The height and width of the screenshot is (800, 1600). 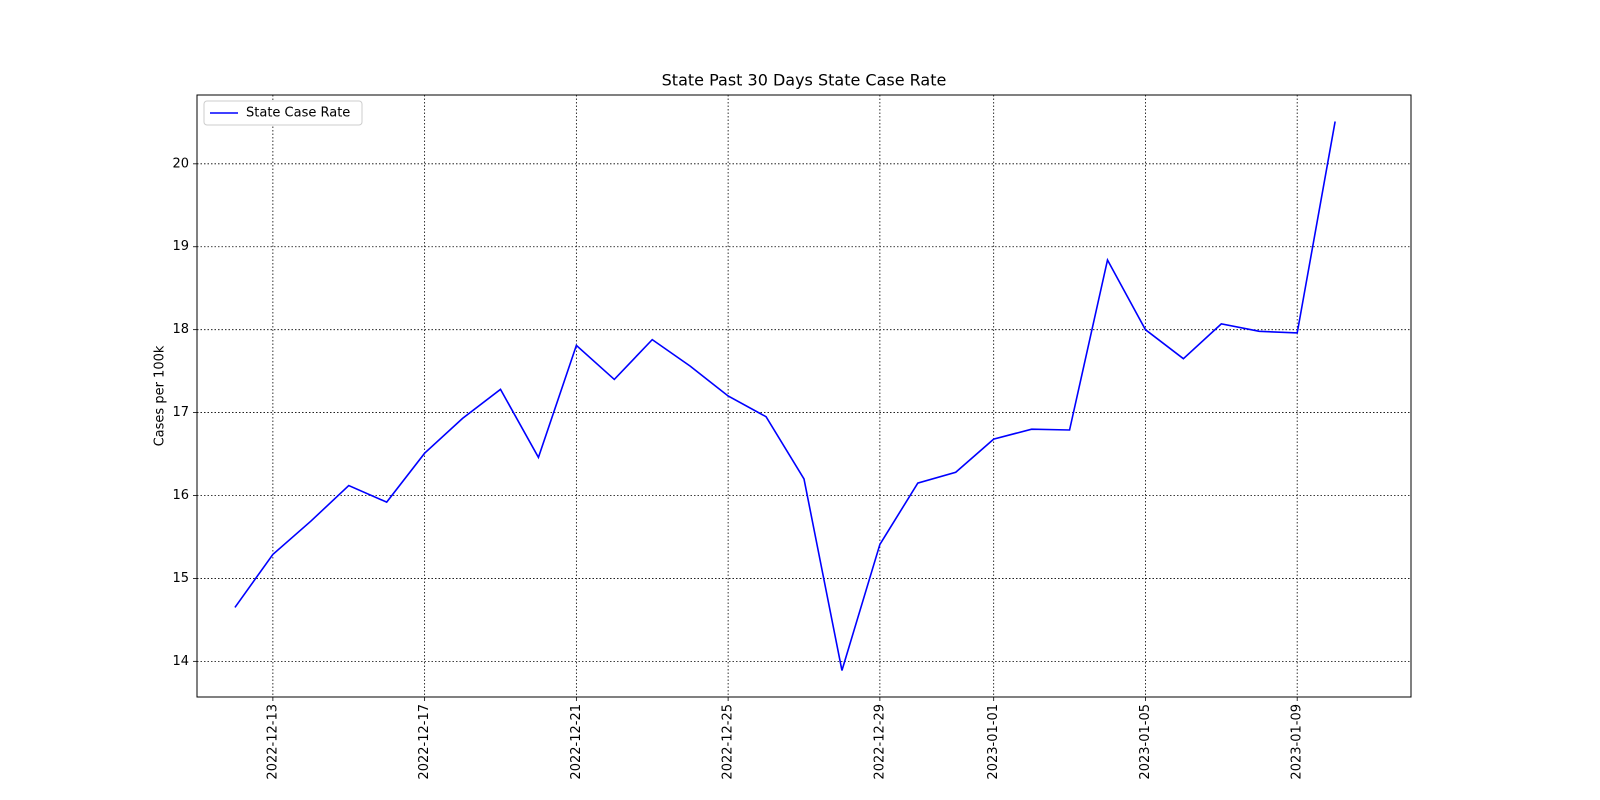 I want to click on legend: State Case Rate, so click(x=283, y=113).